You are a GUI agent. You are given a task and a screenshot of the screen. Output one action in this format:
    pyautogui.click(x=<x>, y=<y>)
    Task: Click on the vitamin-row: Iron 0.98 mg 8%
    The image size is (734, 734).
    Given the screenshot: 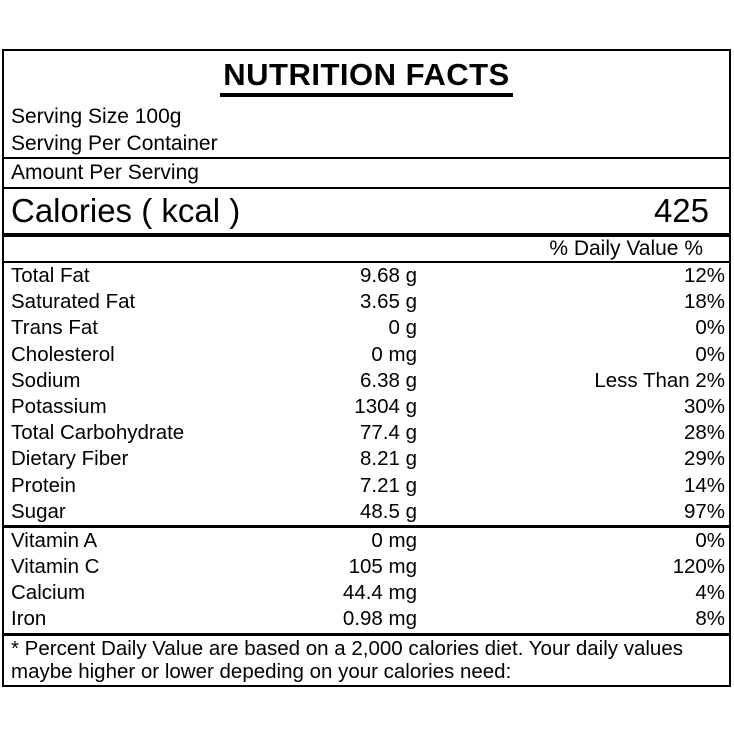 What is the action you would take?
    pyautogui.click(x=366, y=619)
    